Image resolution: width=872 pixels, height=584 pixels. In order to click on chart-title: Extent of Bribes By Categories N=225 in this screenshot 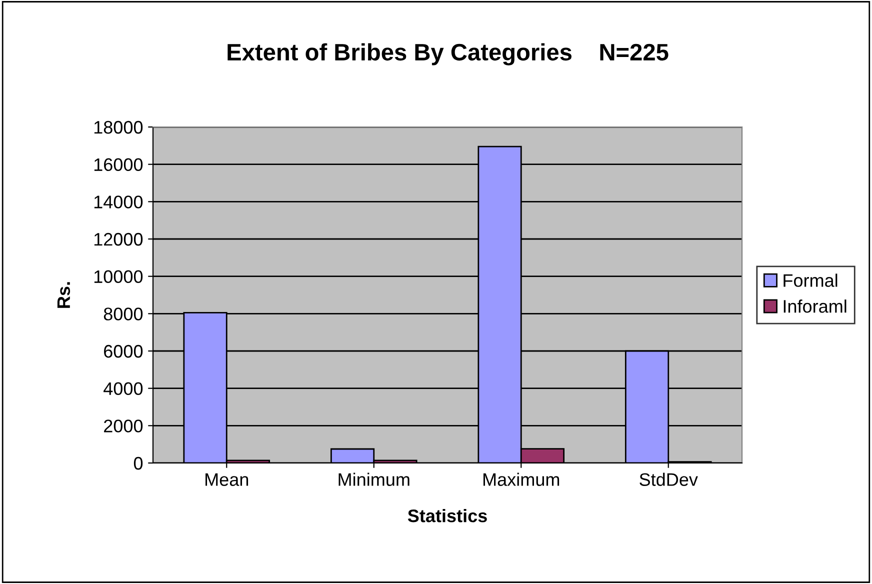, I will do `click(448, 54)`.